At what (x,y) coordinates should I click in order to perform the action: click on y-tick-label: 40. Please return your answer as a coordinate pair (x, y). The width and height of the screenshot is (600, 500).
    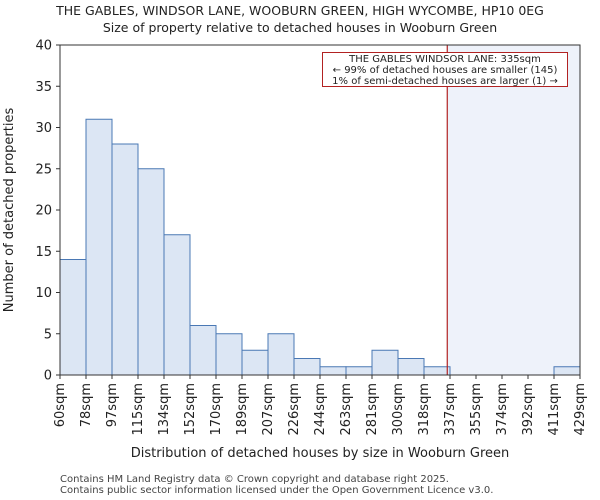
    Looking at the image, I should click on (43, 46).